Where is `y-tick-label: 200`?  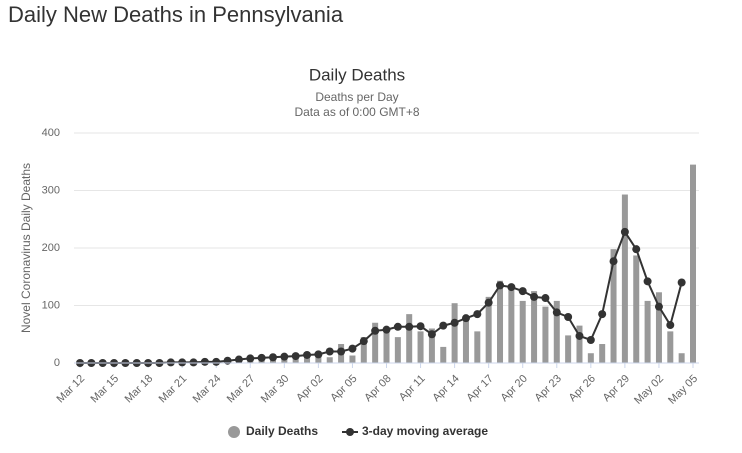 y-tick-label: 200 is located at coordinates (51, 248).